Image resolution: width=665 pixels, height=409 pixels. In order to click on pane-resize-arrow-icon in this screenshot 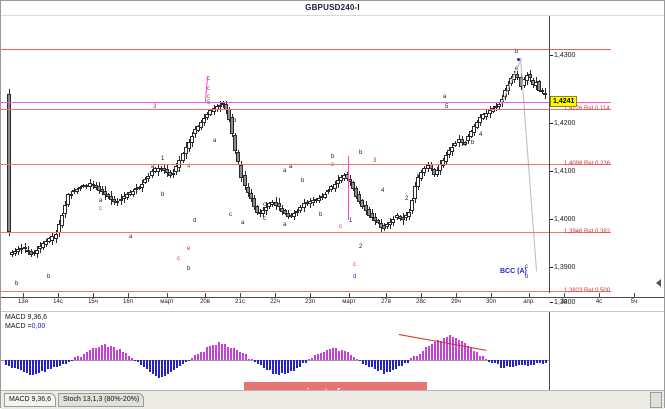, I will do `click(658, 283)`.